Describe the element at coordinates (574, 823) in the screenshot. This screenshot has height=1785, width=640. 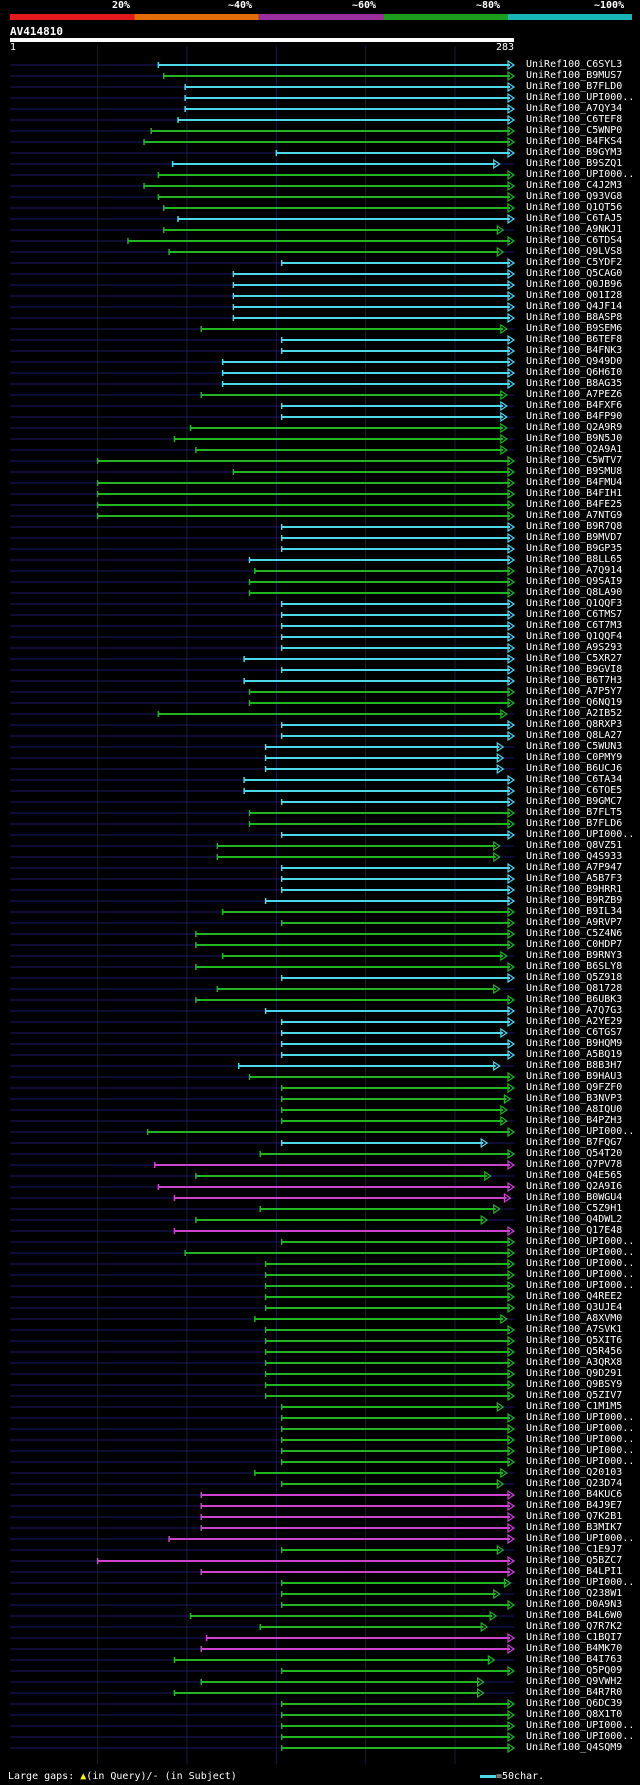
I see `hit-label: UniRef100_B7FLD6` at that location.